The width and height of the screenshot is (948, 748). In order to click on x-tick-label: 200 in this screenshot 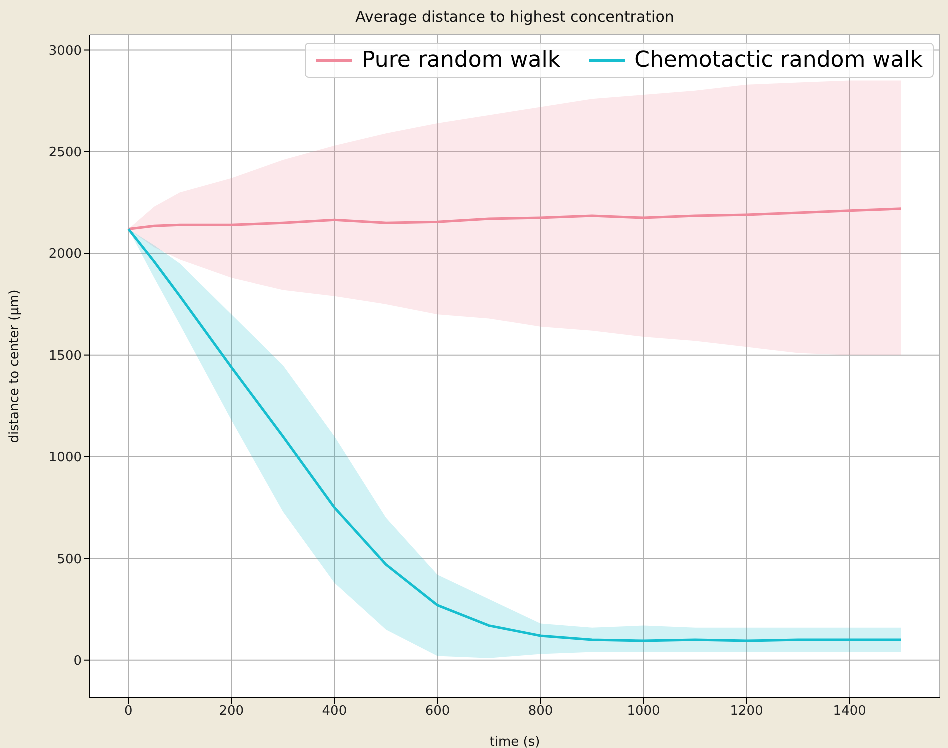, I will do `click(231, 712)`.